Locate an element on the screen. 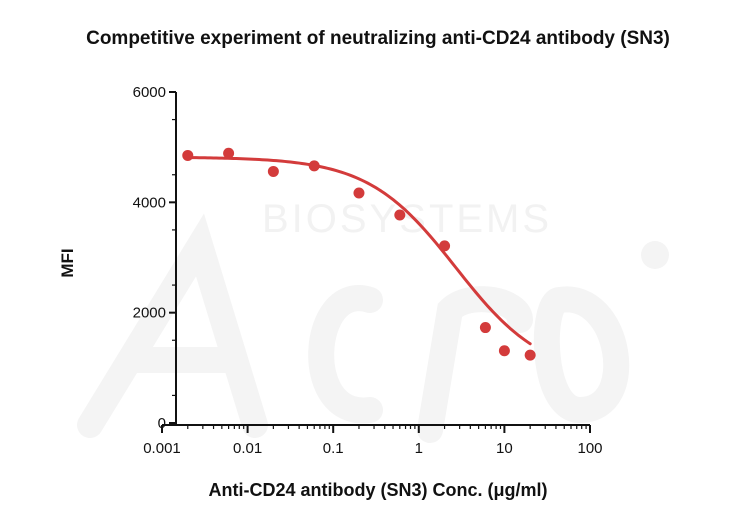 The width and height of the screenshot is (756, 527). y-tick-label: 4000 is located at coordinates (149, 202).